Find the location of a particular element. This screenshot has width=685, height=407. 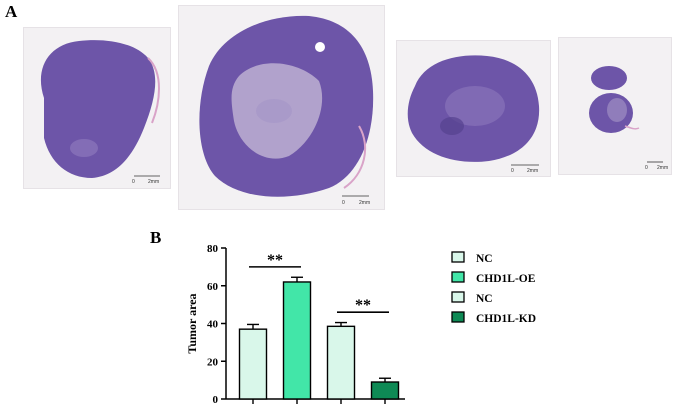

histology-image-1: 0 2mm is located at coordinates (97, 108).